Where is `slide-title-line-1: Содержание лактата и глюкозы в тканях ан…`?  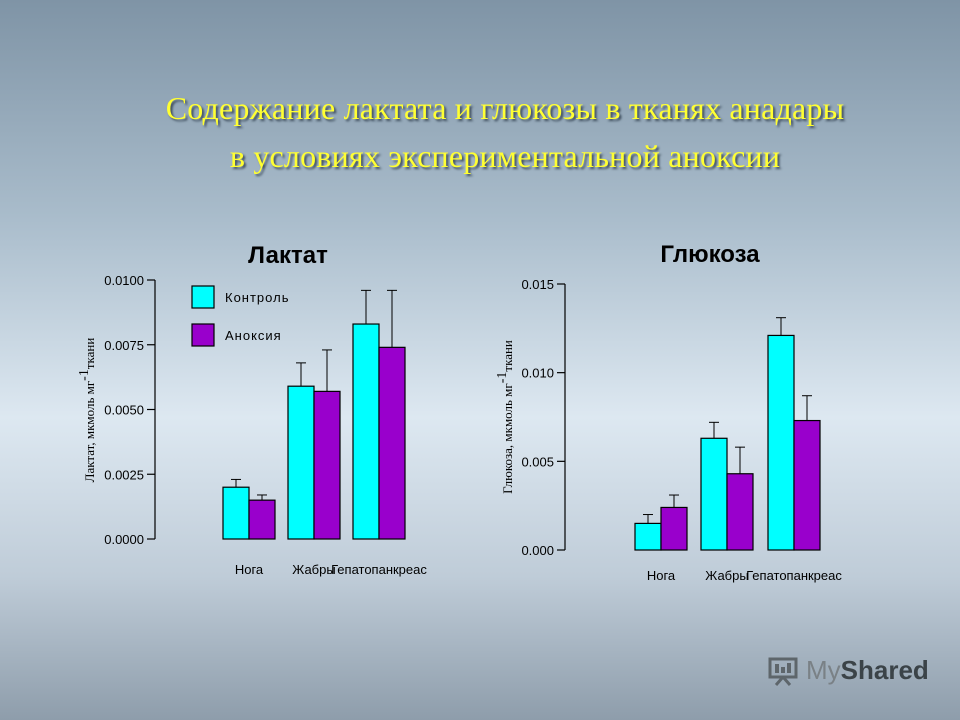
slide-title-line-1: Содержание лактата и глюкозы в тканях ан… is located at coordinates (505, 108).